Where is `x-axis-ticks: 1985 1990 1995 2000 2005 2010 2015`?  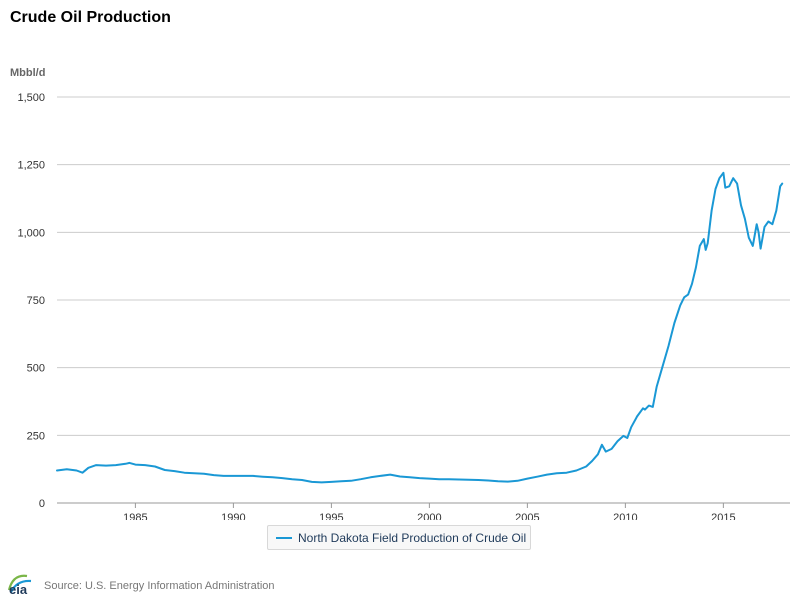
x-axis-ticks: 1985 1990 1995 2000 2005 2010 2015 is located at coordinates (429, 511).